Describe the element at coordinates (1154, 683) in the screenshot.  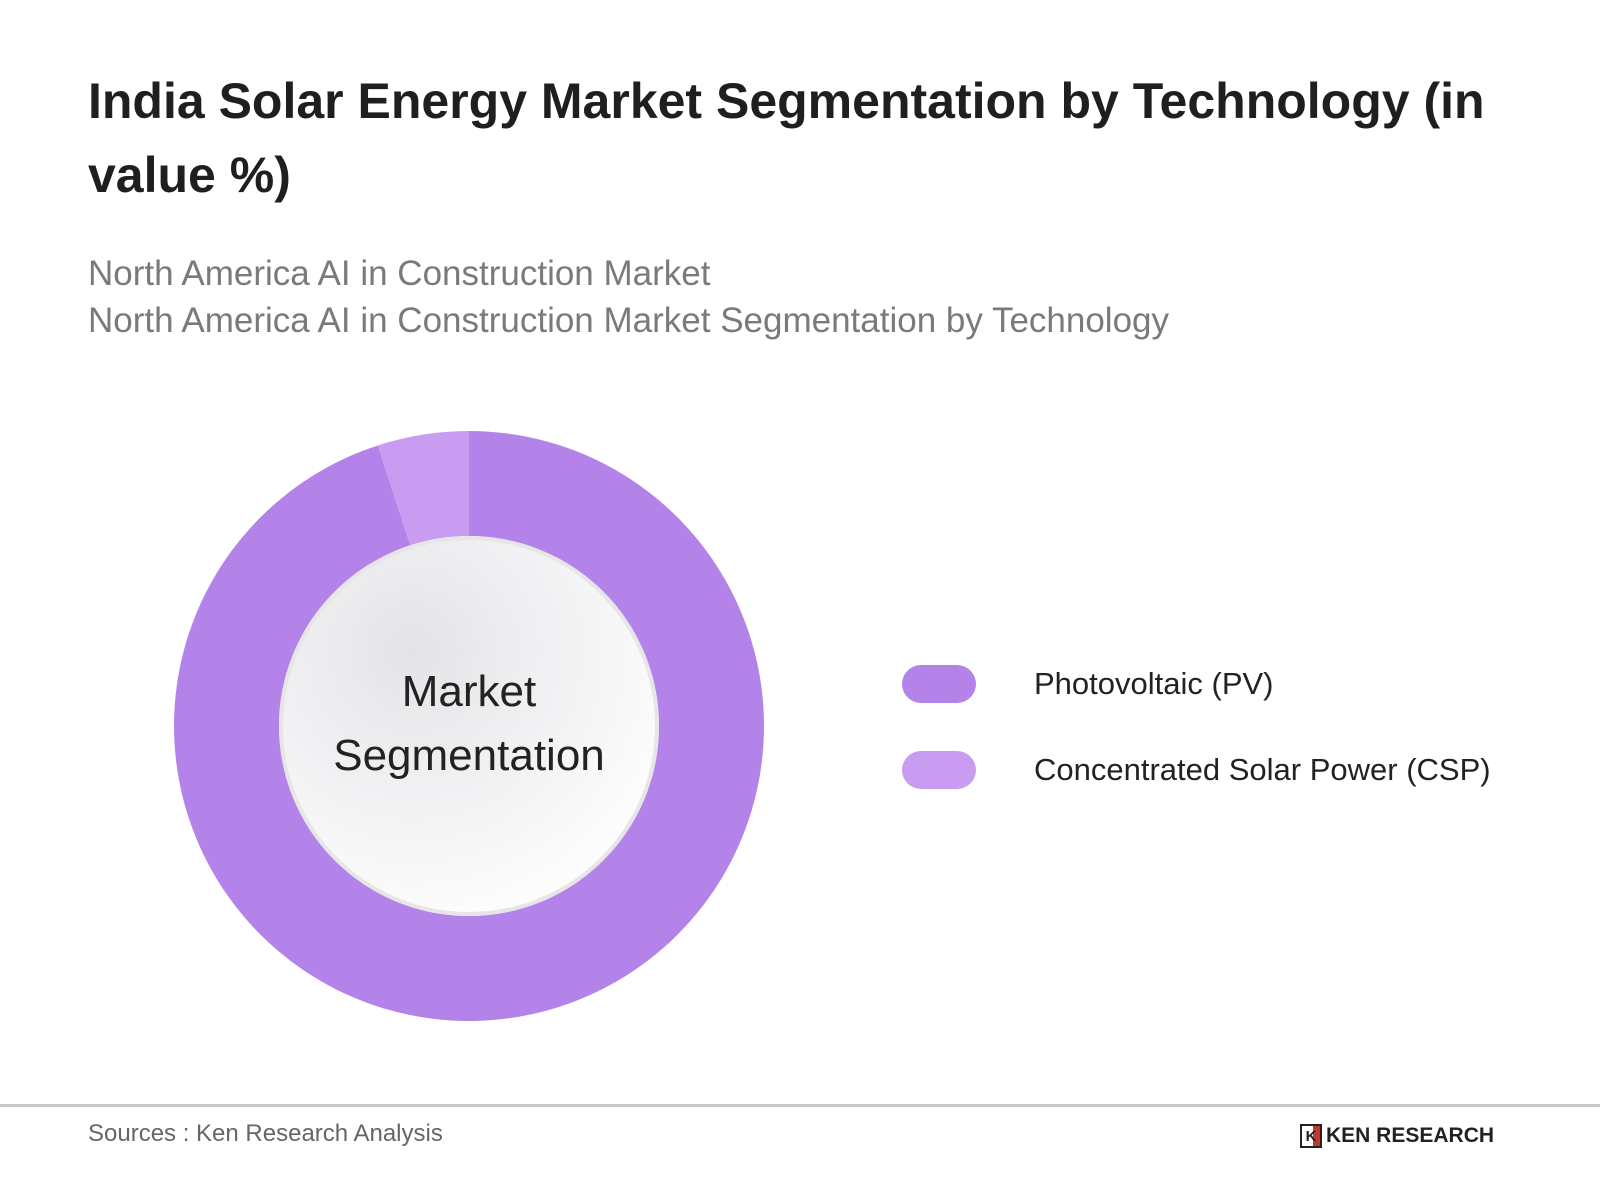
I see `legend-label: Photovoltaic (PV)` at that location.